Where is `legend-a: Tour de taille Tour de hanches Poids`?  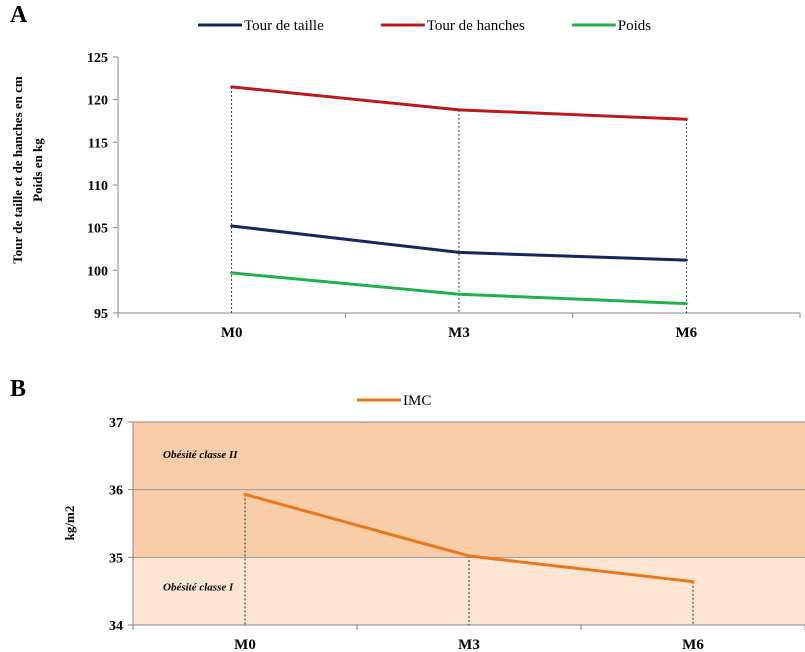
legend-a: Tour de taille Tour de hanches Poids is located at coordinates (424, 26).